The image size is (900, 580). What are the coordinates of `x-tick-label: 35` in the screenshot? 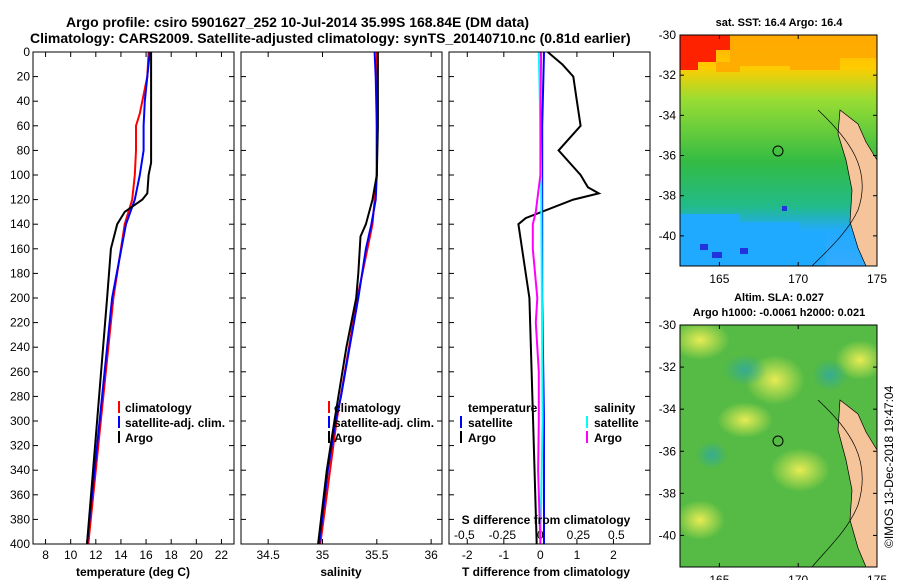 It's located at (323, 555).